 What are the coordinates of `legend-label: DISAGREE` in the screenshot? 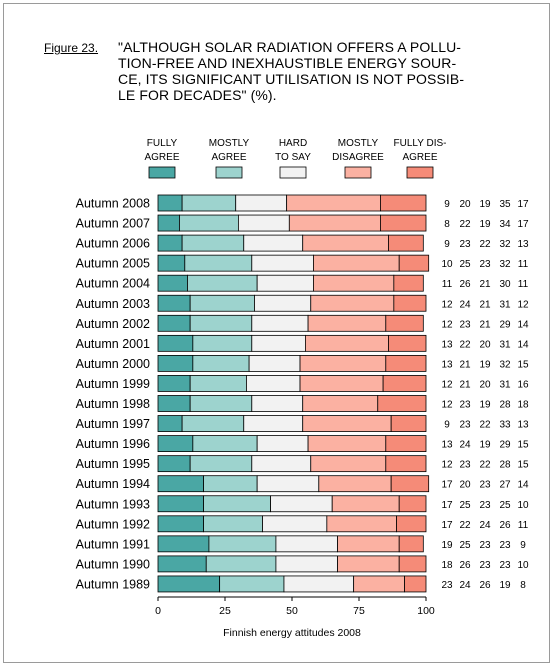 It's located at (358, 157).